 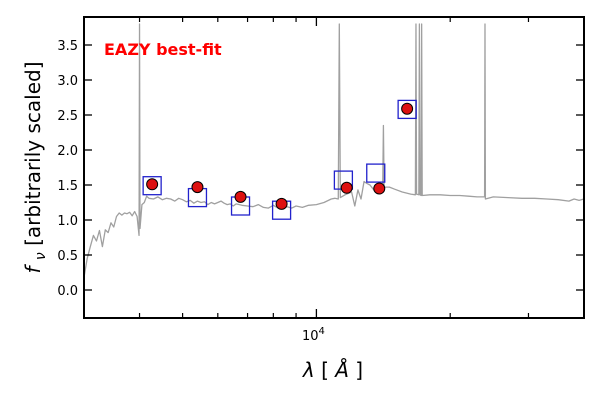 I want to click on ylabel-nu: ν, so click(x=41, y=256).